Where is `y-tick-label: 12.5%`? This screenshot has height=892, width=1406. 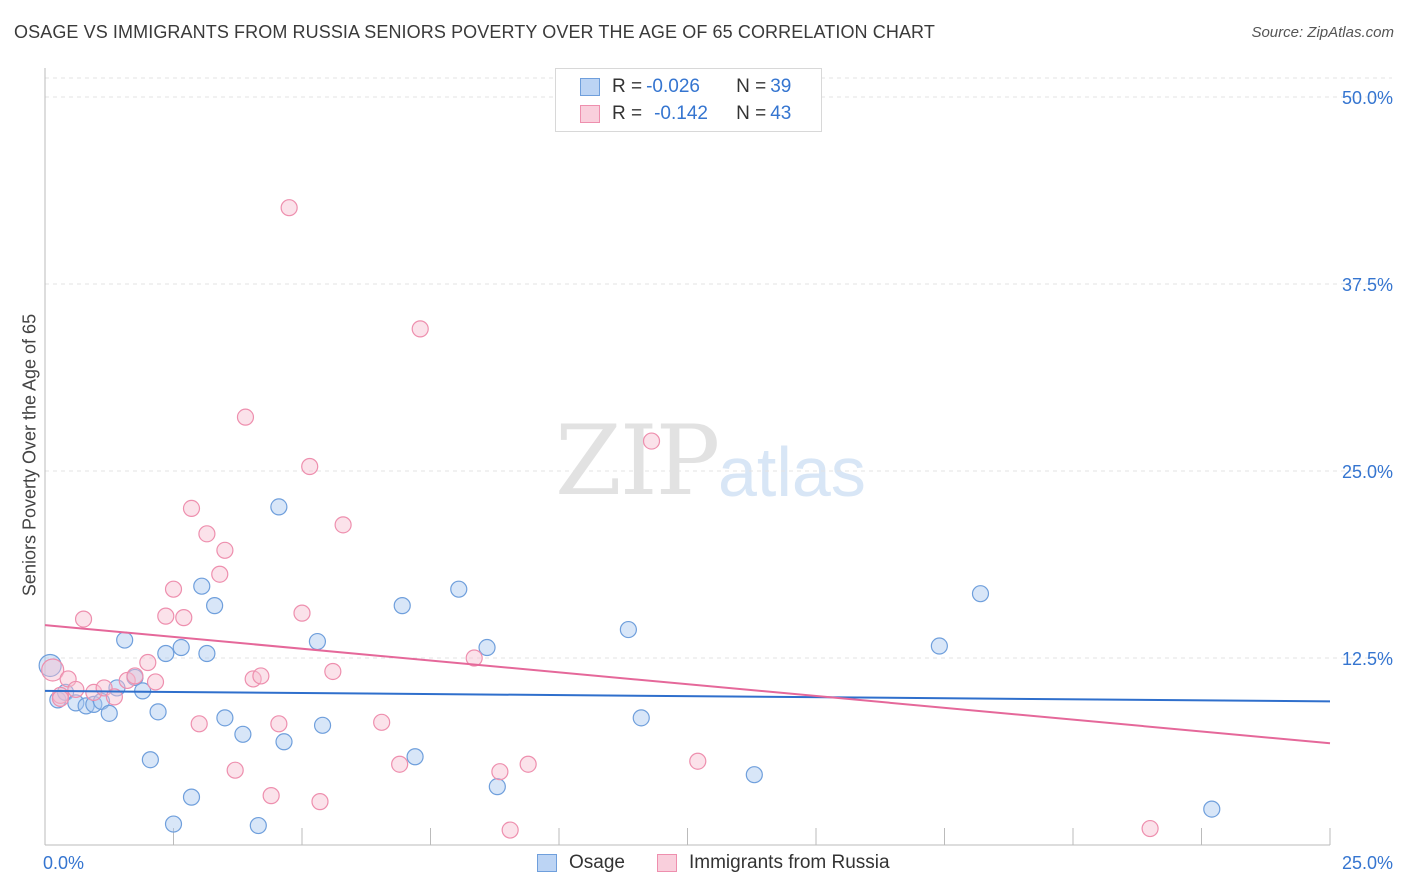 y-tick-label: 12.5% is located at coordinates (1367, 659).